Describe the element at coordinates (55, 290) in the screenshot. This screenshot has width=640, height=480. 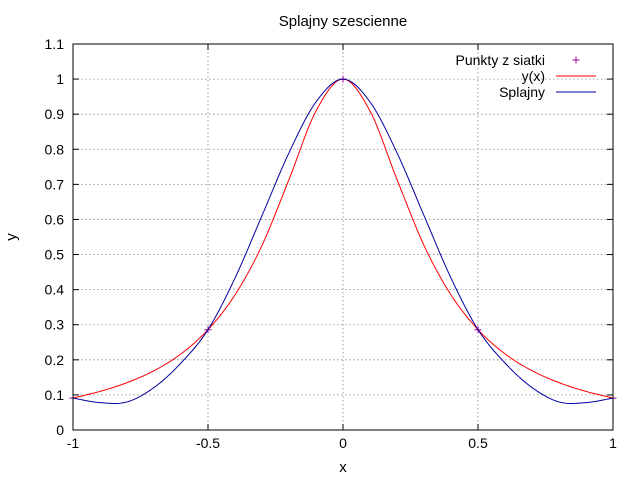
I see `y-tick-label: 0.4` at that location.